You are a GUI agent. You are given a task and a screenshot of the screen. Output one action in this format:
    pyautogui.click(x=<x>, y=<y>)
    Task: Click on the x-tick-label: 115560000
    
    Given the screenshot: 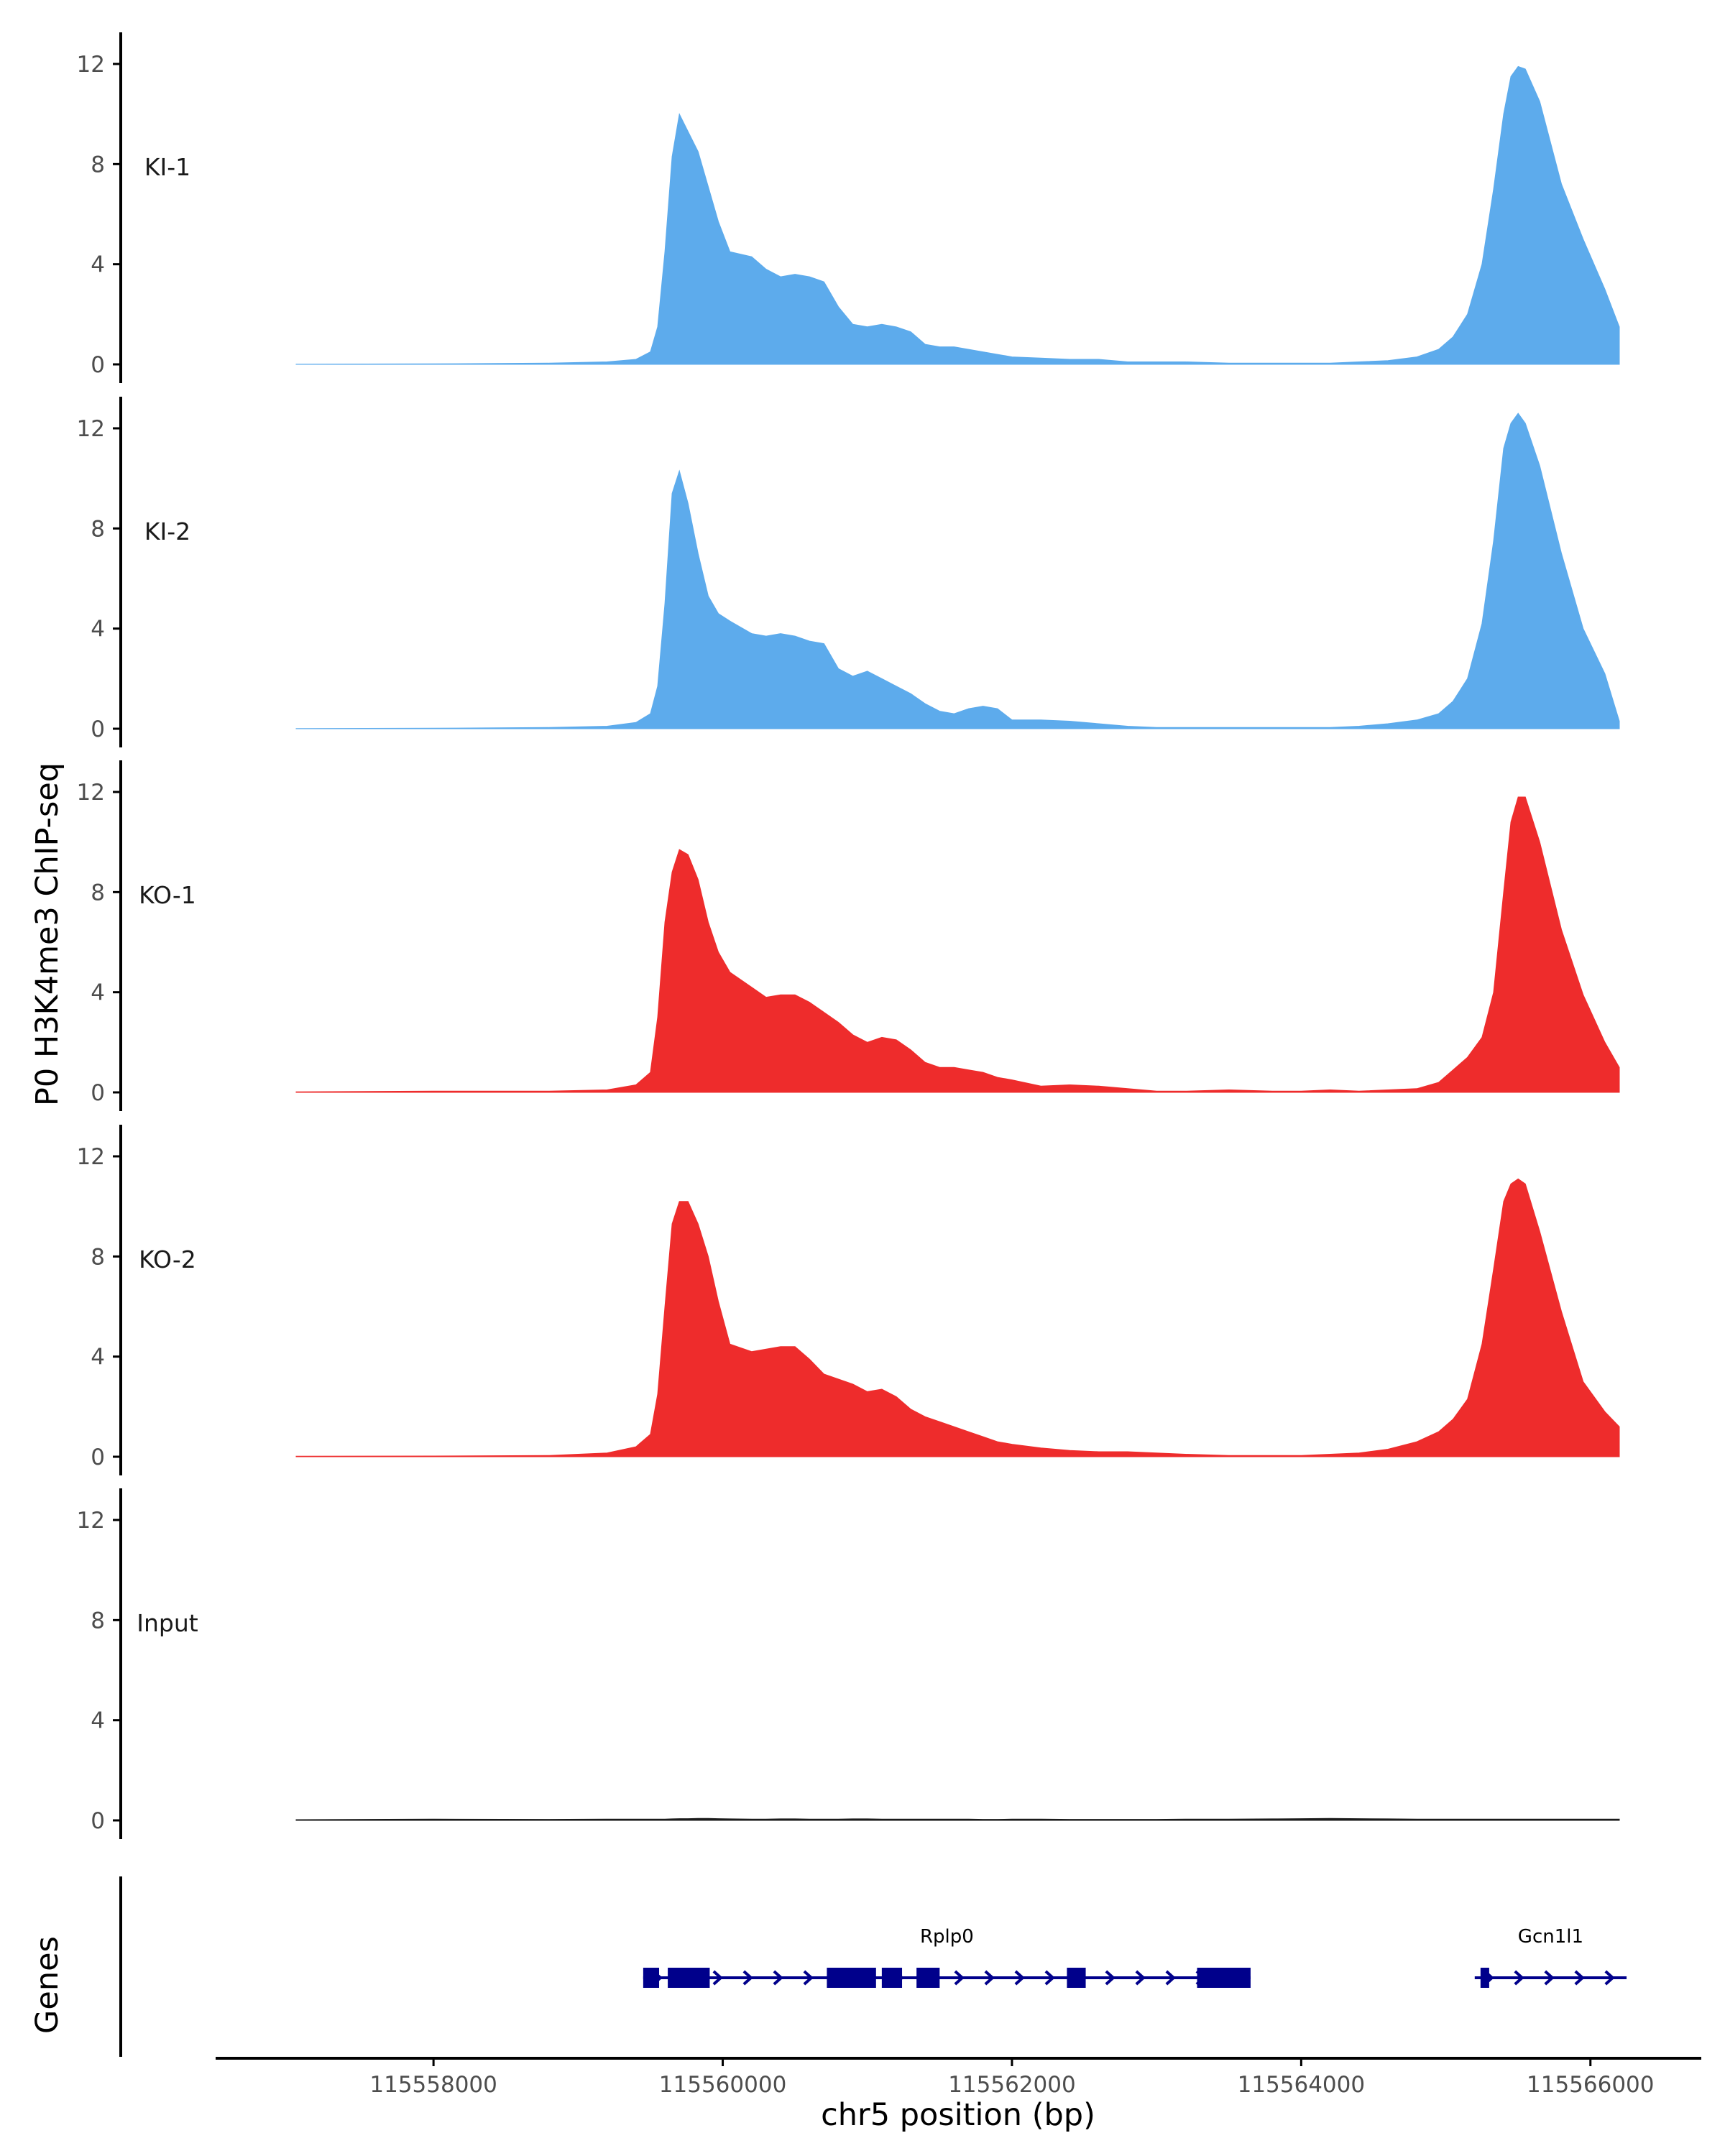 What is the action you would take?
    pyautogui.click(x=723, y=2085)
    